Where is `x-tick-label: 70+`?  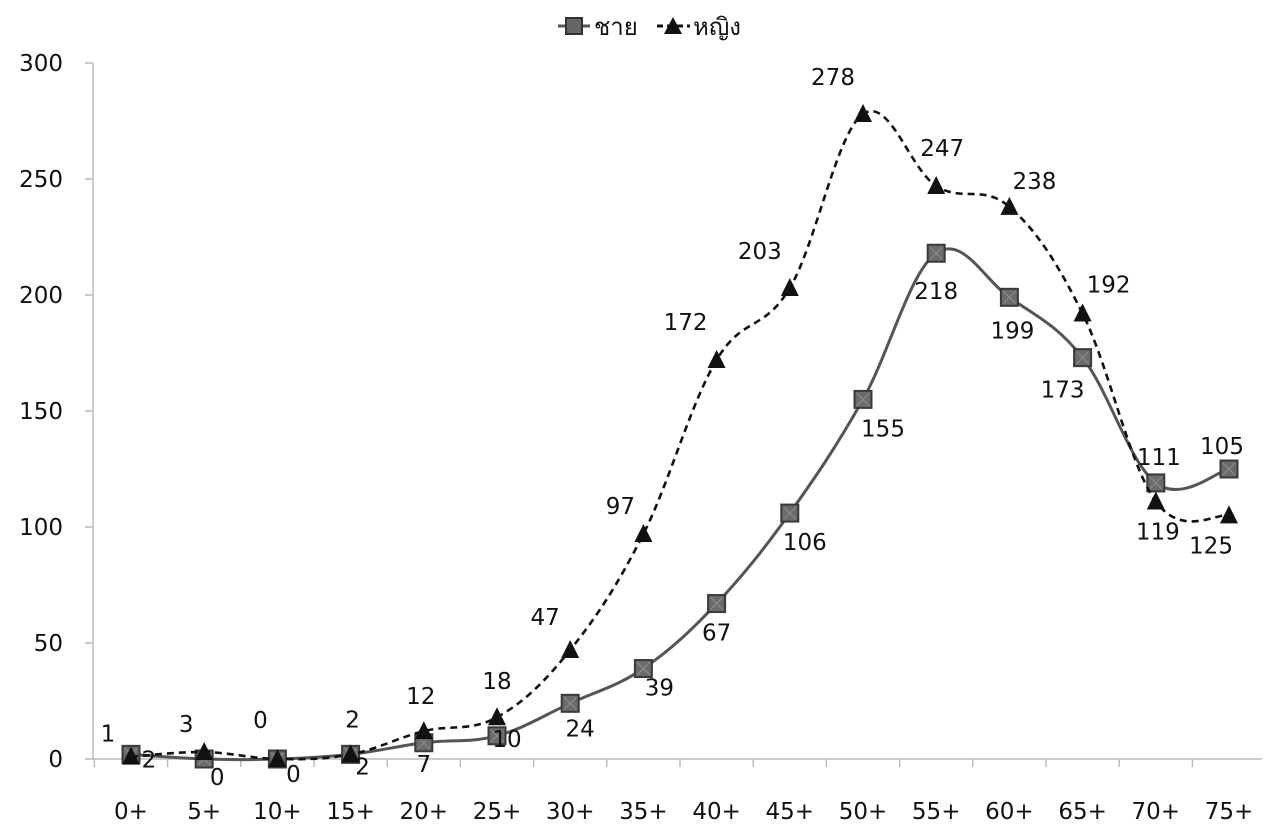
x-tick-label: 70+ is located at coordinates (1156, 811).